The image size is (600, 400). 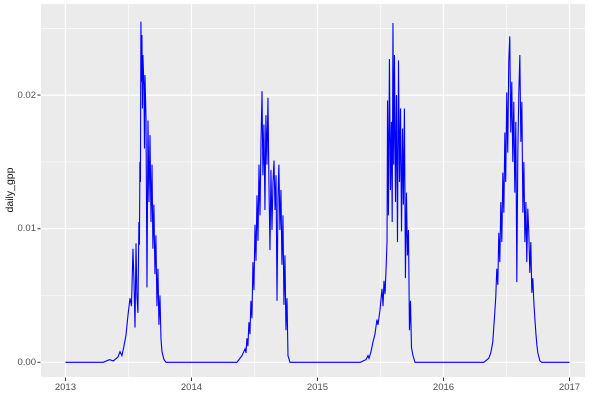 I want to click on x-tick-label: 2015, so click(x=317, y=387).